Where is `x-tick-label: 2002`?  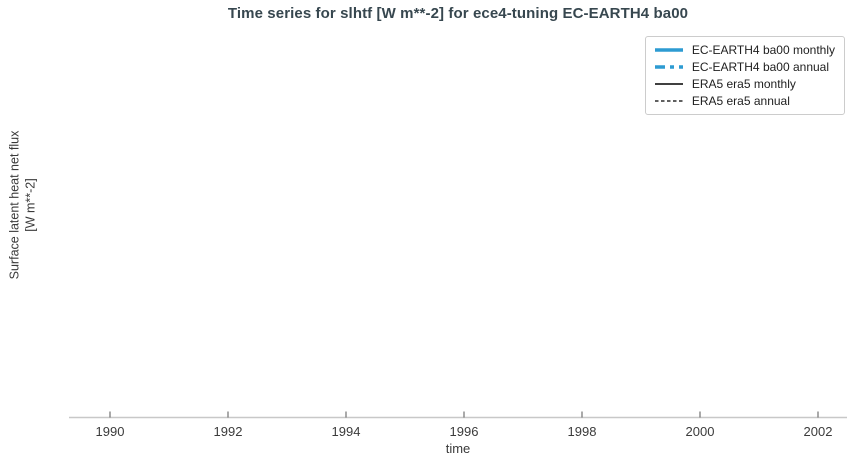 x-tick-label: 2002 is located at coordinates (818, 431).